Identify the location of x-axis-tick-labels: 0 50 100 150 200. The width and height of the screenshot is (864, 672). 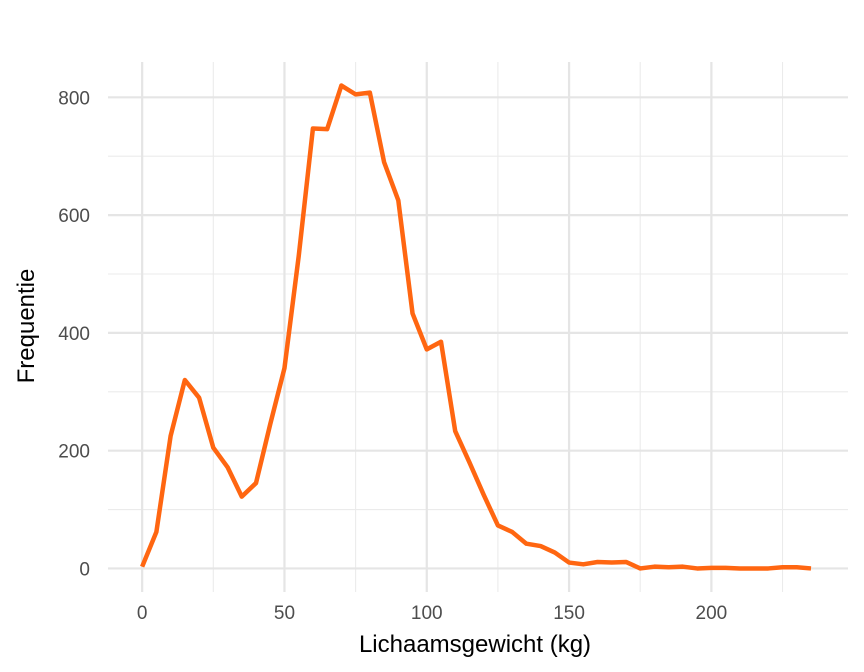
(432, 613).